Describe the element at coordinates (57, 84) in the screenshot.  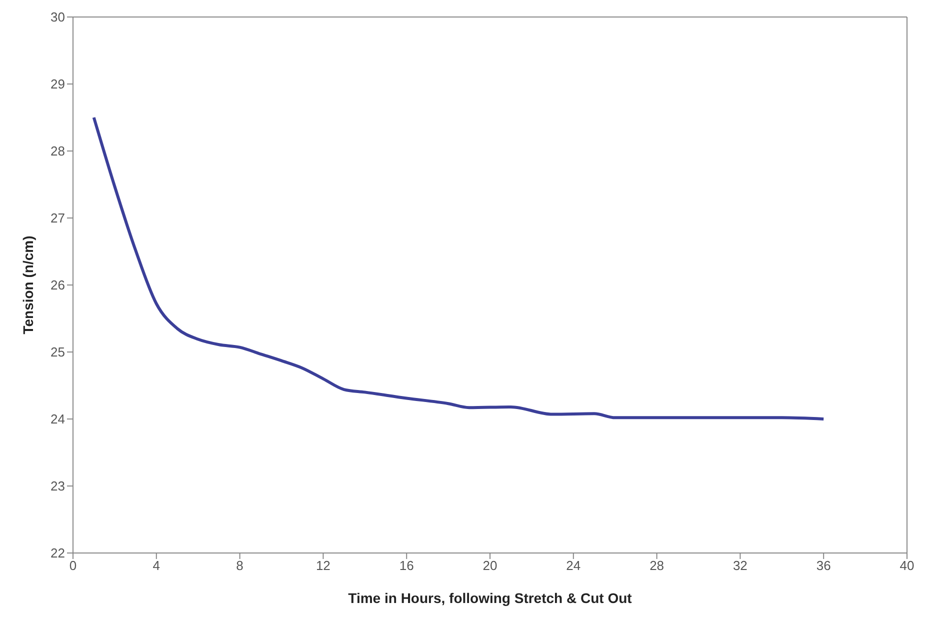
I see `y-tick-label: 29` at that location.